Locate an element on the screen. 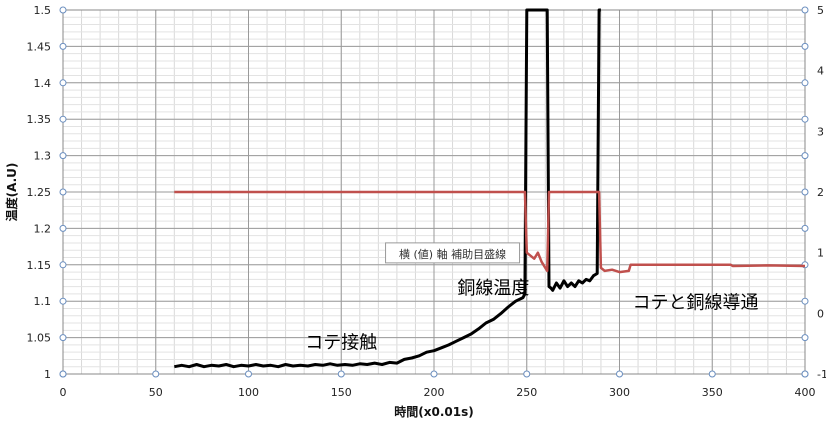  annotation-label: コテ接触 is located at coordinates (341, 343).